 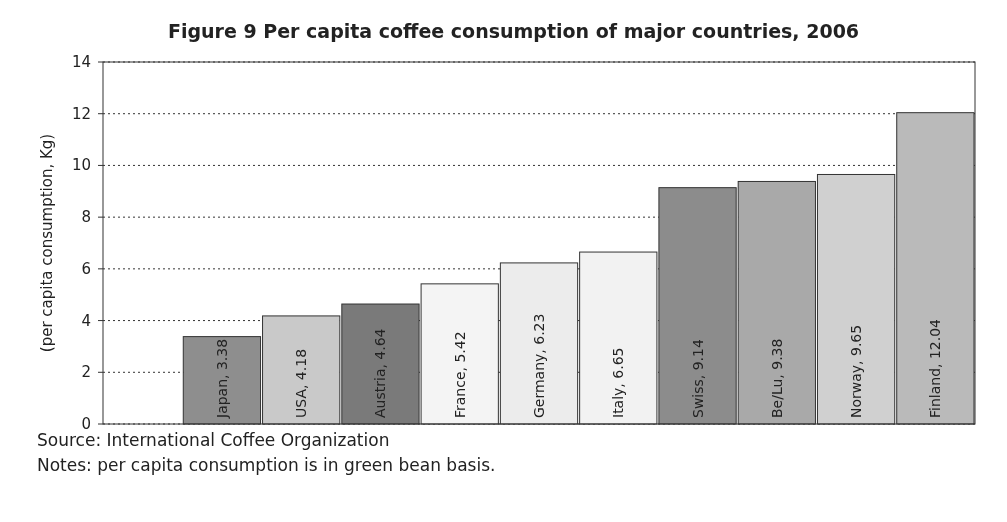 What do you see at coordinates (459, 374) in the screenshot?
I see `x-tick-label: France, 5.42` at bounding box center [459, 374].